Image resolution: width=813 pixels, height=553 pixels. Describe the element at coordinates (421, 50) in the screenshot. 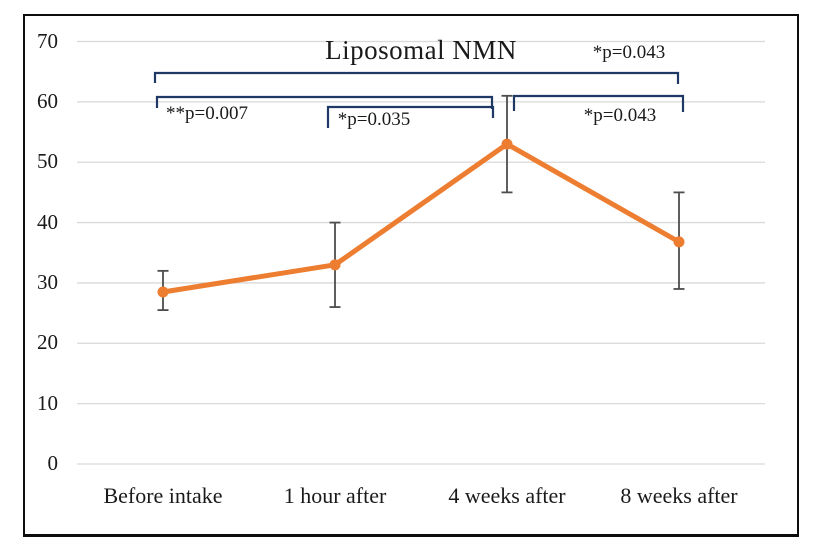

I see `chart-title: Liposomal NMN` at that location.